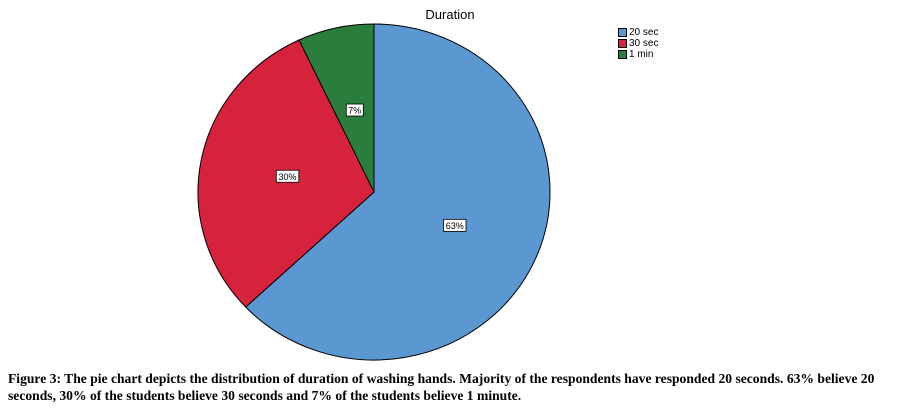  I want to click on data-label-1-min: 7%, so click(354, 110).